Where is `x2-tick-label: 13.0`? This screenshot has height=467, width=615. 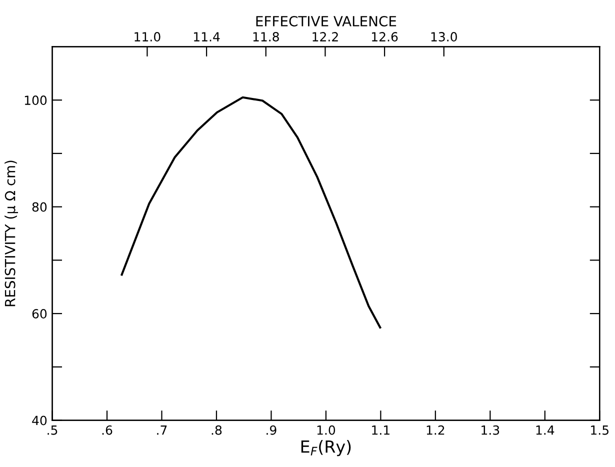
x2-tick-label: 13.0 is located at coordinates (444, 37).